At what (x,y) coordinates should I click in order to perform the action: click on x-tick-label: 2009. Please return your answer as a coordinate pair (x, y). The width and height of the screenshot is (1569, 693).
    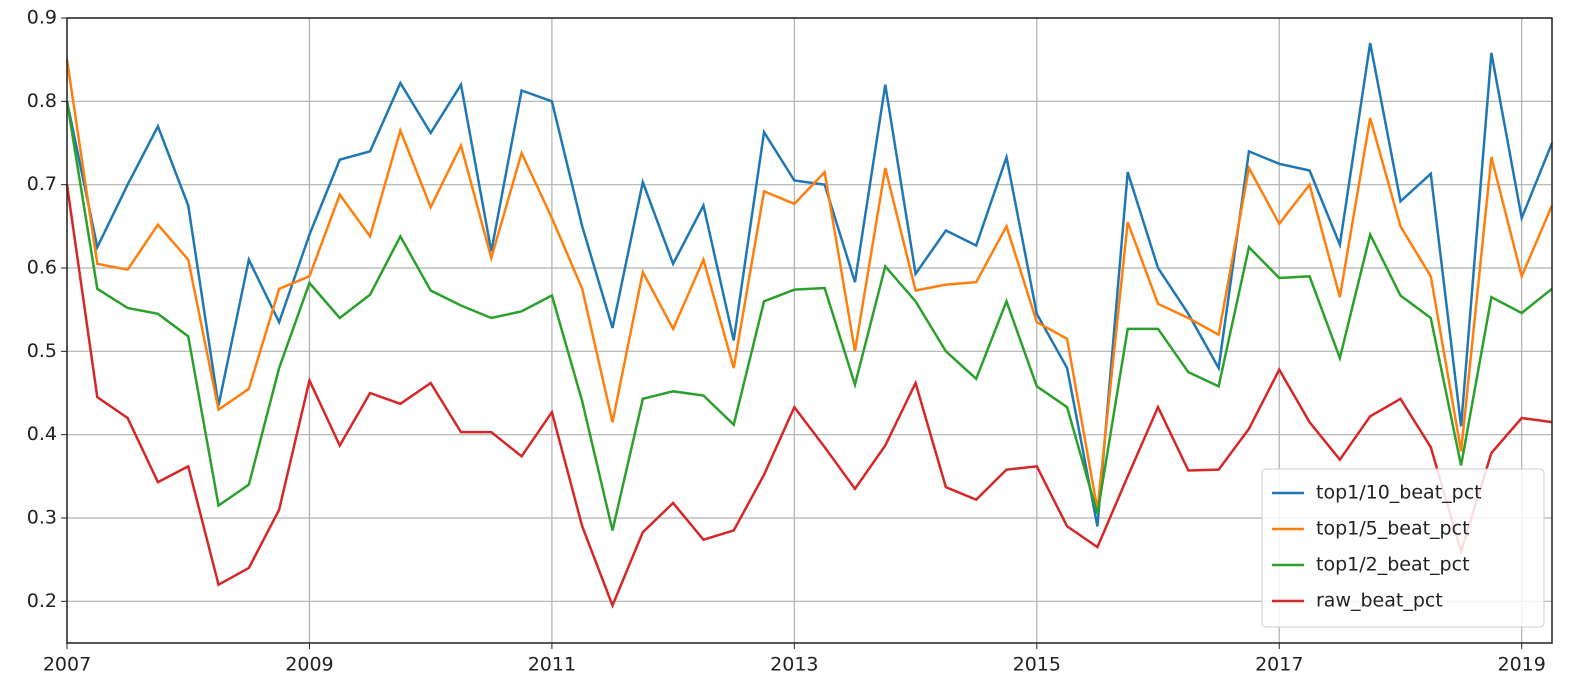
    Looking at the image, I should click on (309, 665).